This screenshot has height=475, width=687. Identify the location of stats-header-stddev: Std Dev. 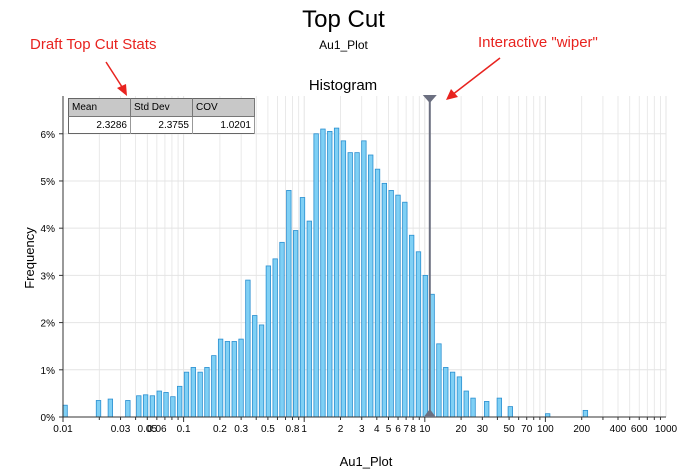
(161, 107).